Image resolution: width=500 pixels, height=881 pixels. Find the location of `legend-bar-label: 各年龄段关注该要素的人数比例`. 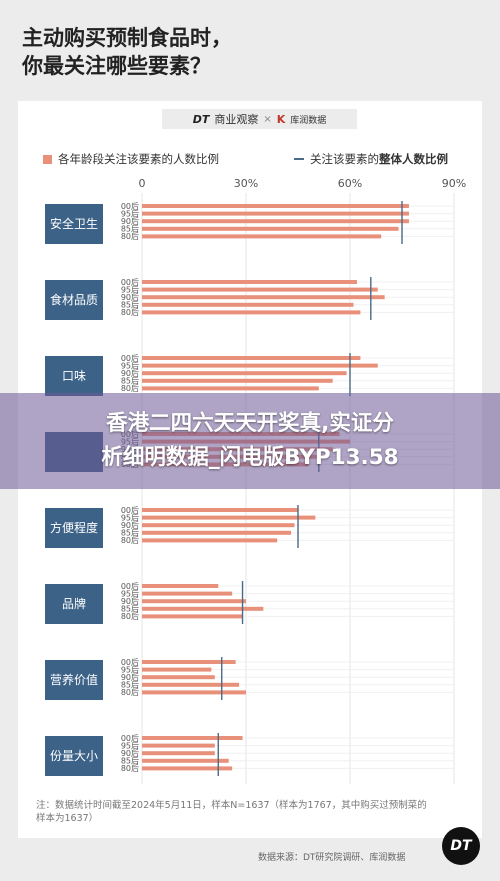

legend-bar-label: 各年龄段关注该要素的人数比例 is located at coordinates (138, 159).